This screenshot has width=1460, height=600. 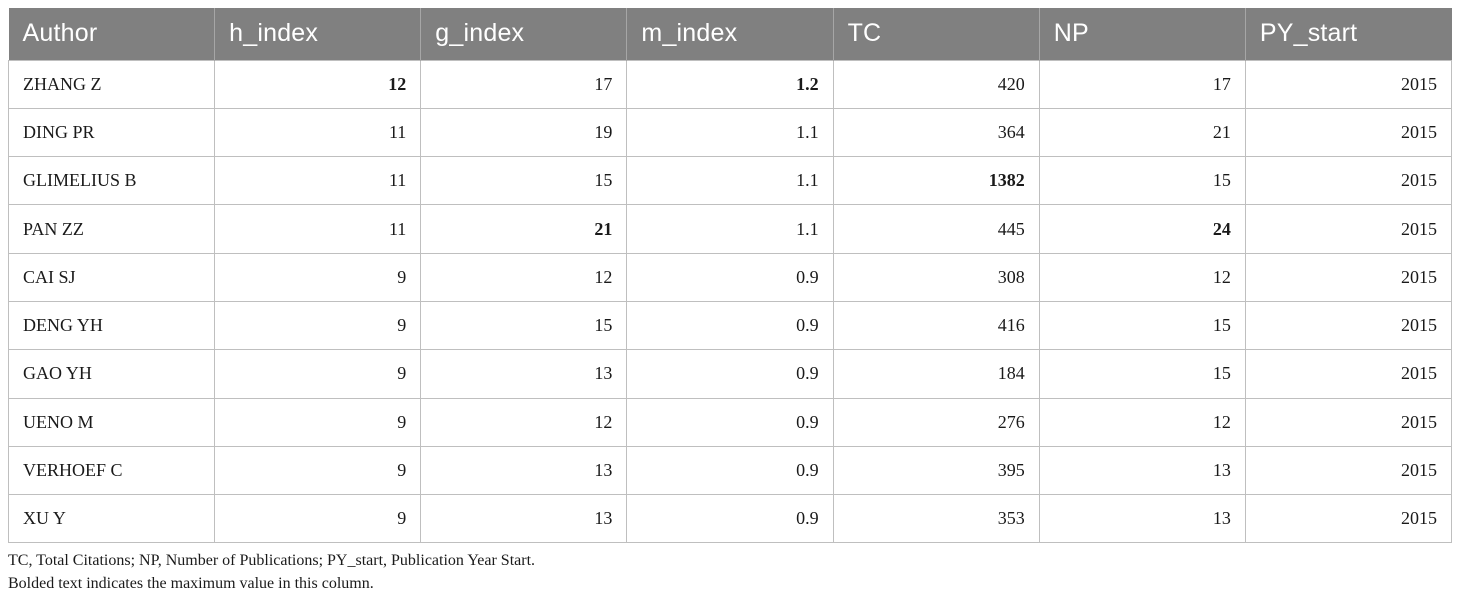 What do you see at coordinates (1348, 34) in the screenshot?
I see `column-header-py-start: PY_start` at bounding box center [1348, 34].